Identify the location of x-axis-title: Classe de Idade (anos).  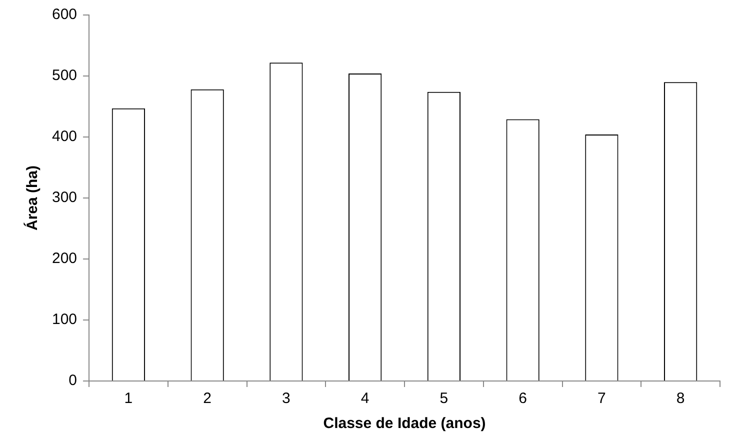
(404, 423).